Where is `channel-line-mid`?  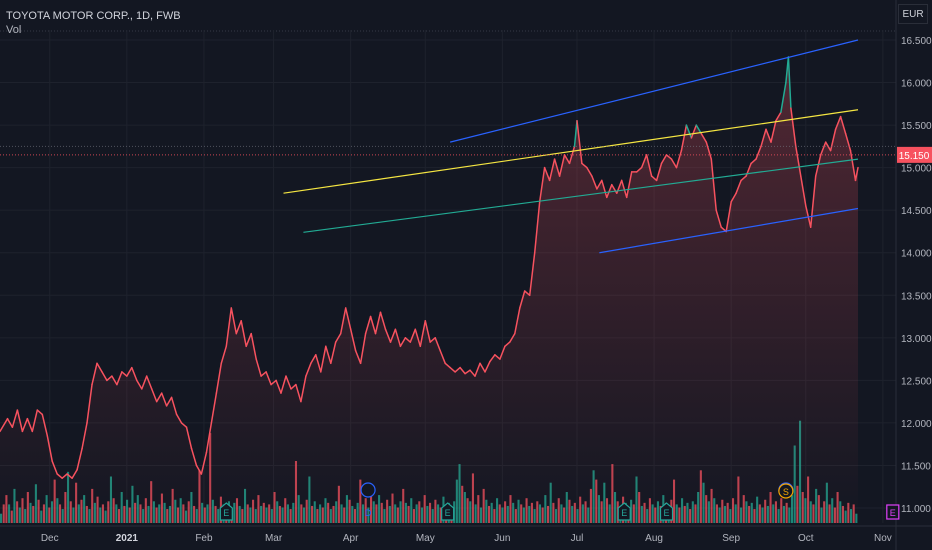
channel-line-mid is located at coordinates (571, 151).